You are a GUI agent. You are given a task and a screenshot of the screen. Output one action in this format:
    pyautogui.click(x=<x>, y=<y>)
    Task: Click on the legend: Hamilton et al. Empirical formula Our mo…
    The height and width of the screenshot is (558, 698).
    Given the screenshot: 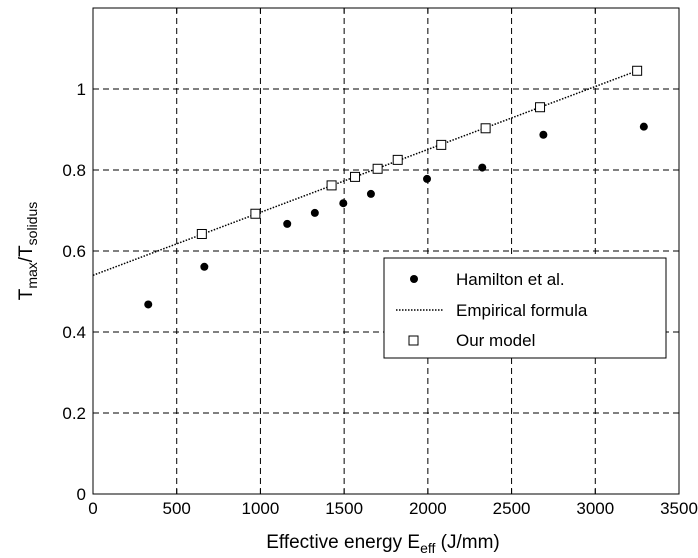 What is the action you would take?
    pyautogui.click(x=525, y=308)
    